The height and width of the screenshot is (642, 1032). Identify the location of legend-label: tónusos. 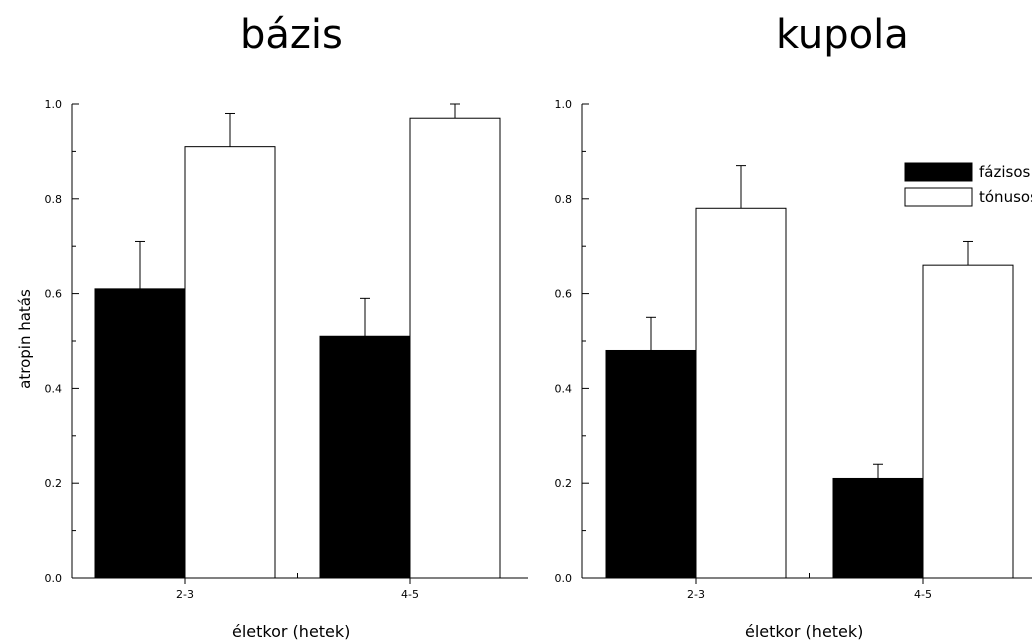
(1005, 197).